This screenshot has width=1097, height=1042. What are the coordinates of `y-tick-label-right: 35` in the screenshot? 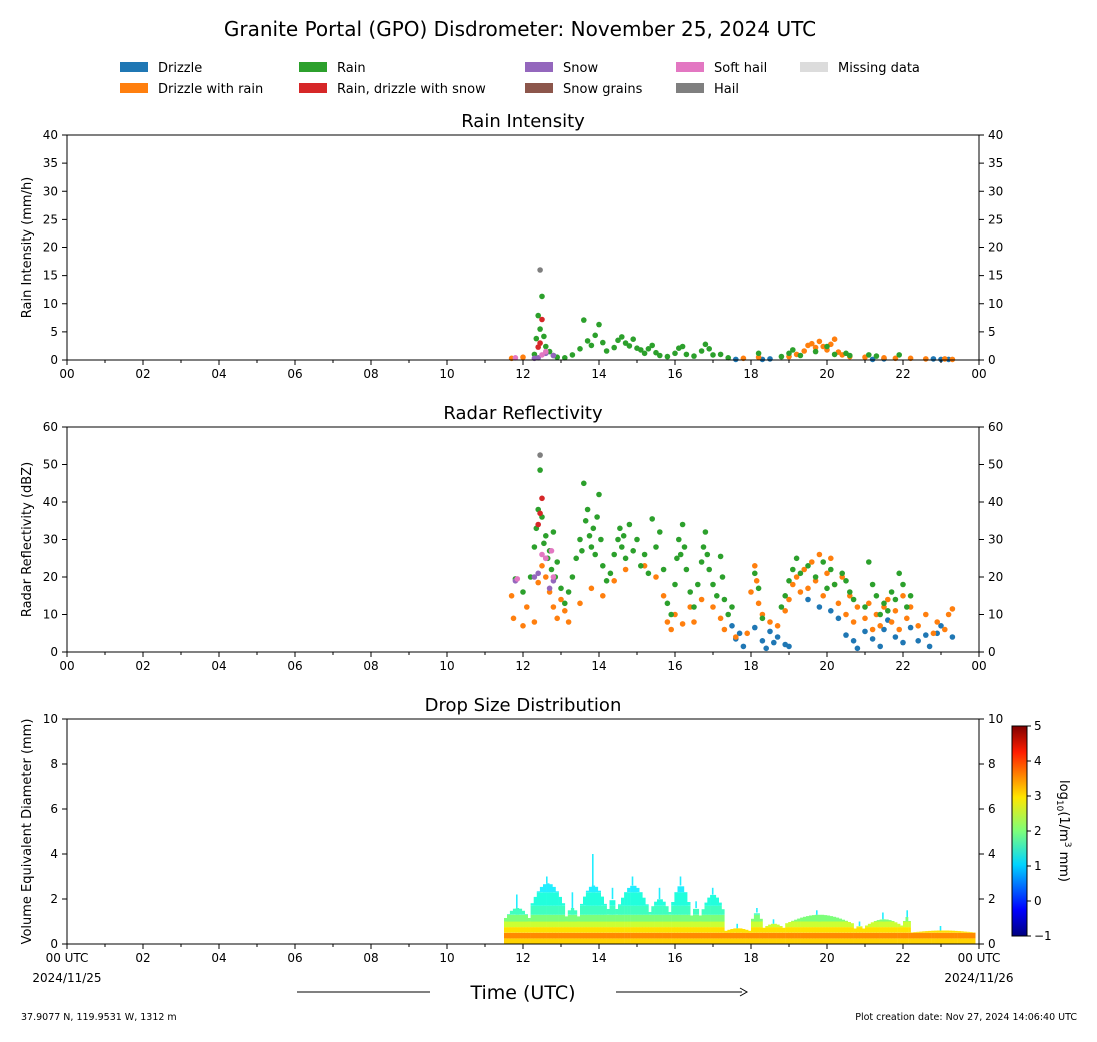 It's located at (995, 163).